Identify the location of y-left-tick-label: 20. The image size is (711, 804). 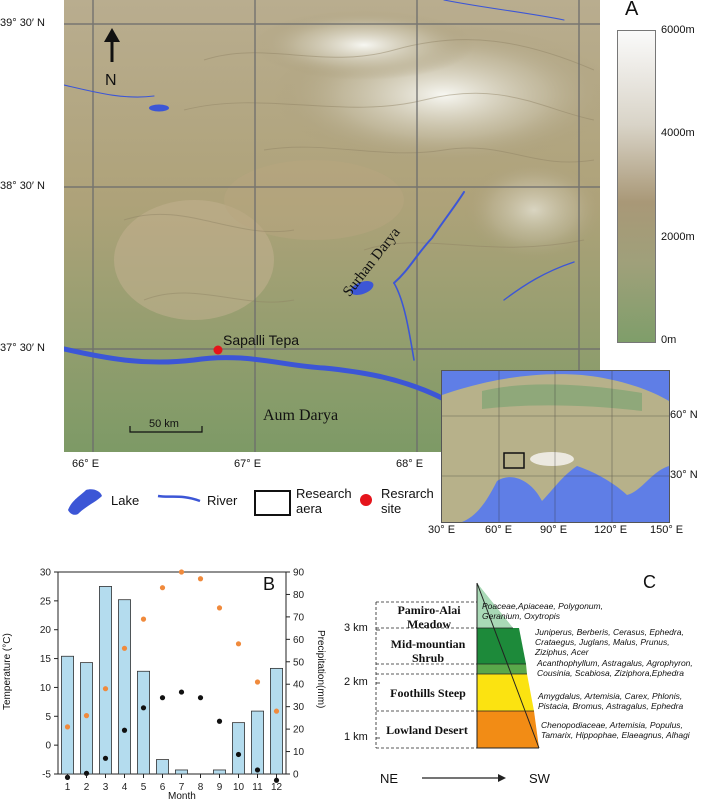
(46, 630).